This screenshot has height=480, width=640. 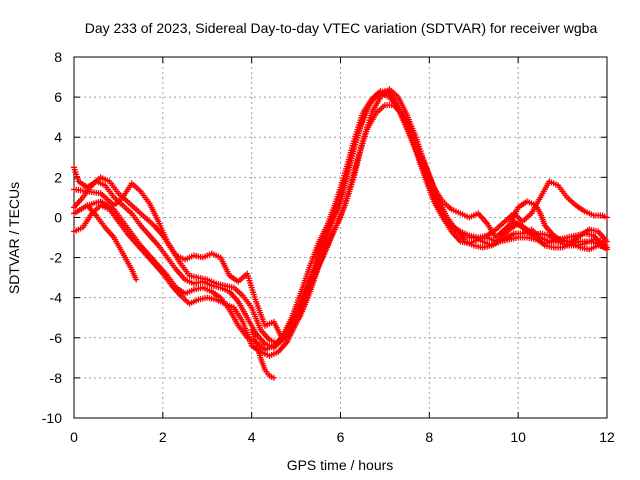 What do you see at coordinates (58, 57) in the screenshot?
I see `y-tick-label: 8` at bounding box center [58, 57].